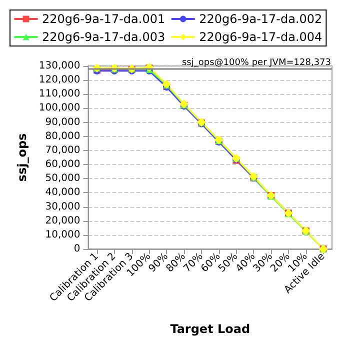 The width and height of the screenshot is (348, 348). What do you see at coordinates (62, 136) in the screenshot?
I see `y-tick-label: 80,000` at bounding box center [62, 136].